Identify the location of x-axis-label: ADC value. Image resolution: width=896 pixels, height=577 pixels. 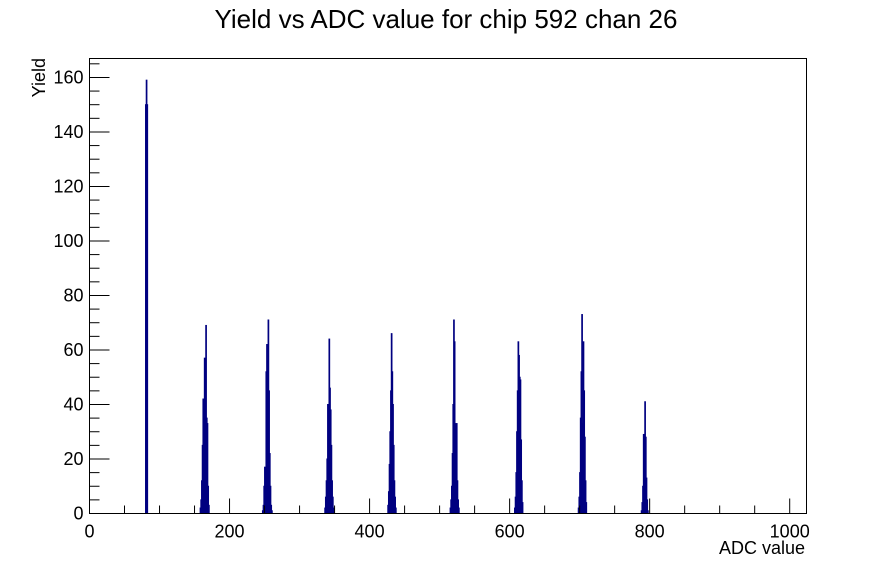
(762, 548).